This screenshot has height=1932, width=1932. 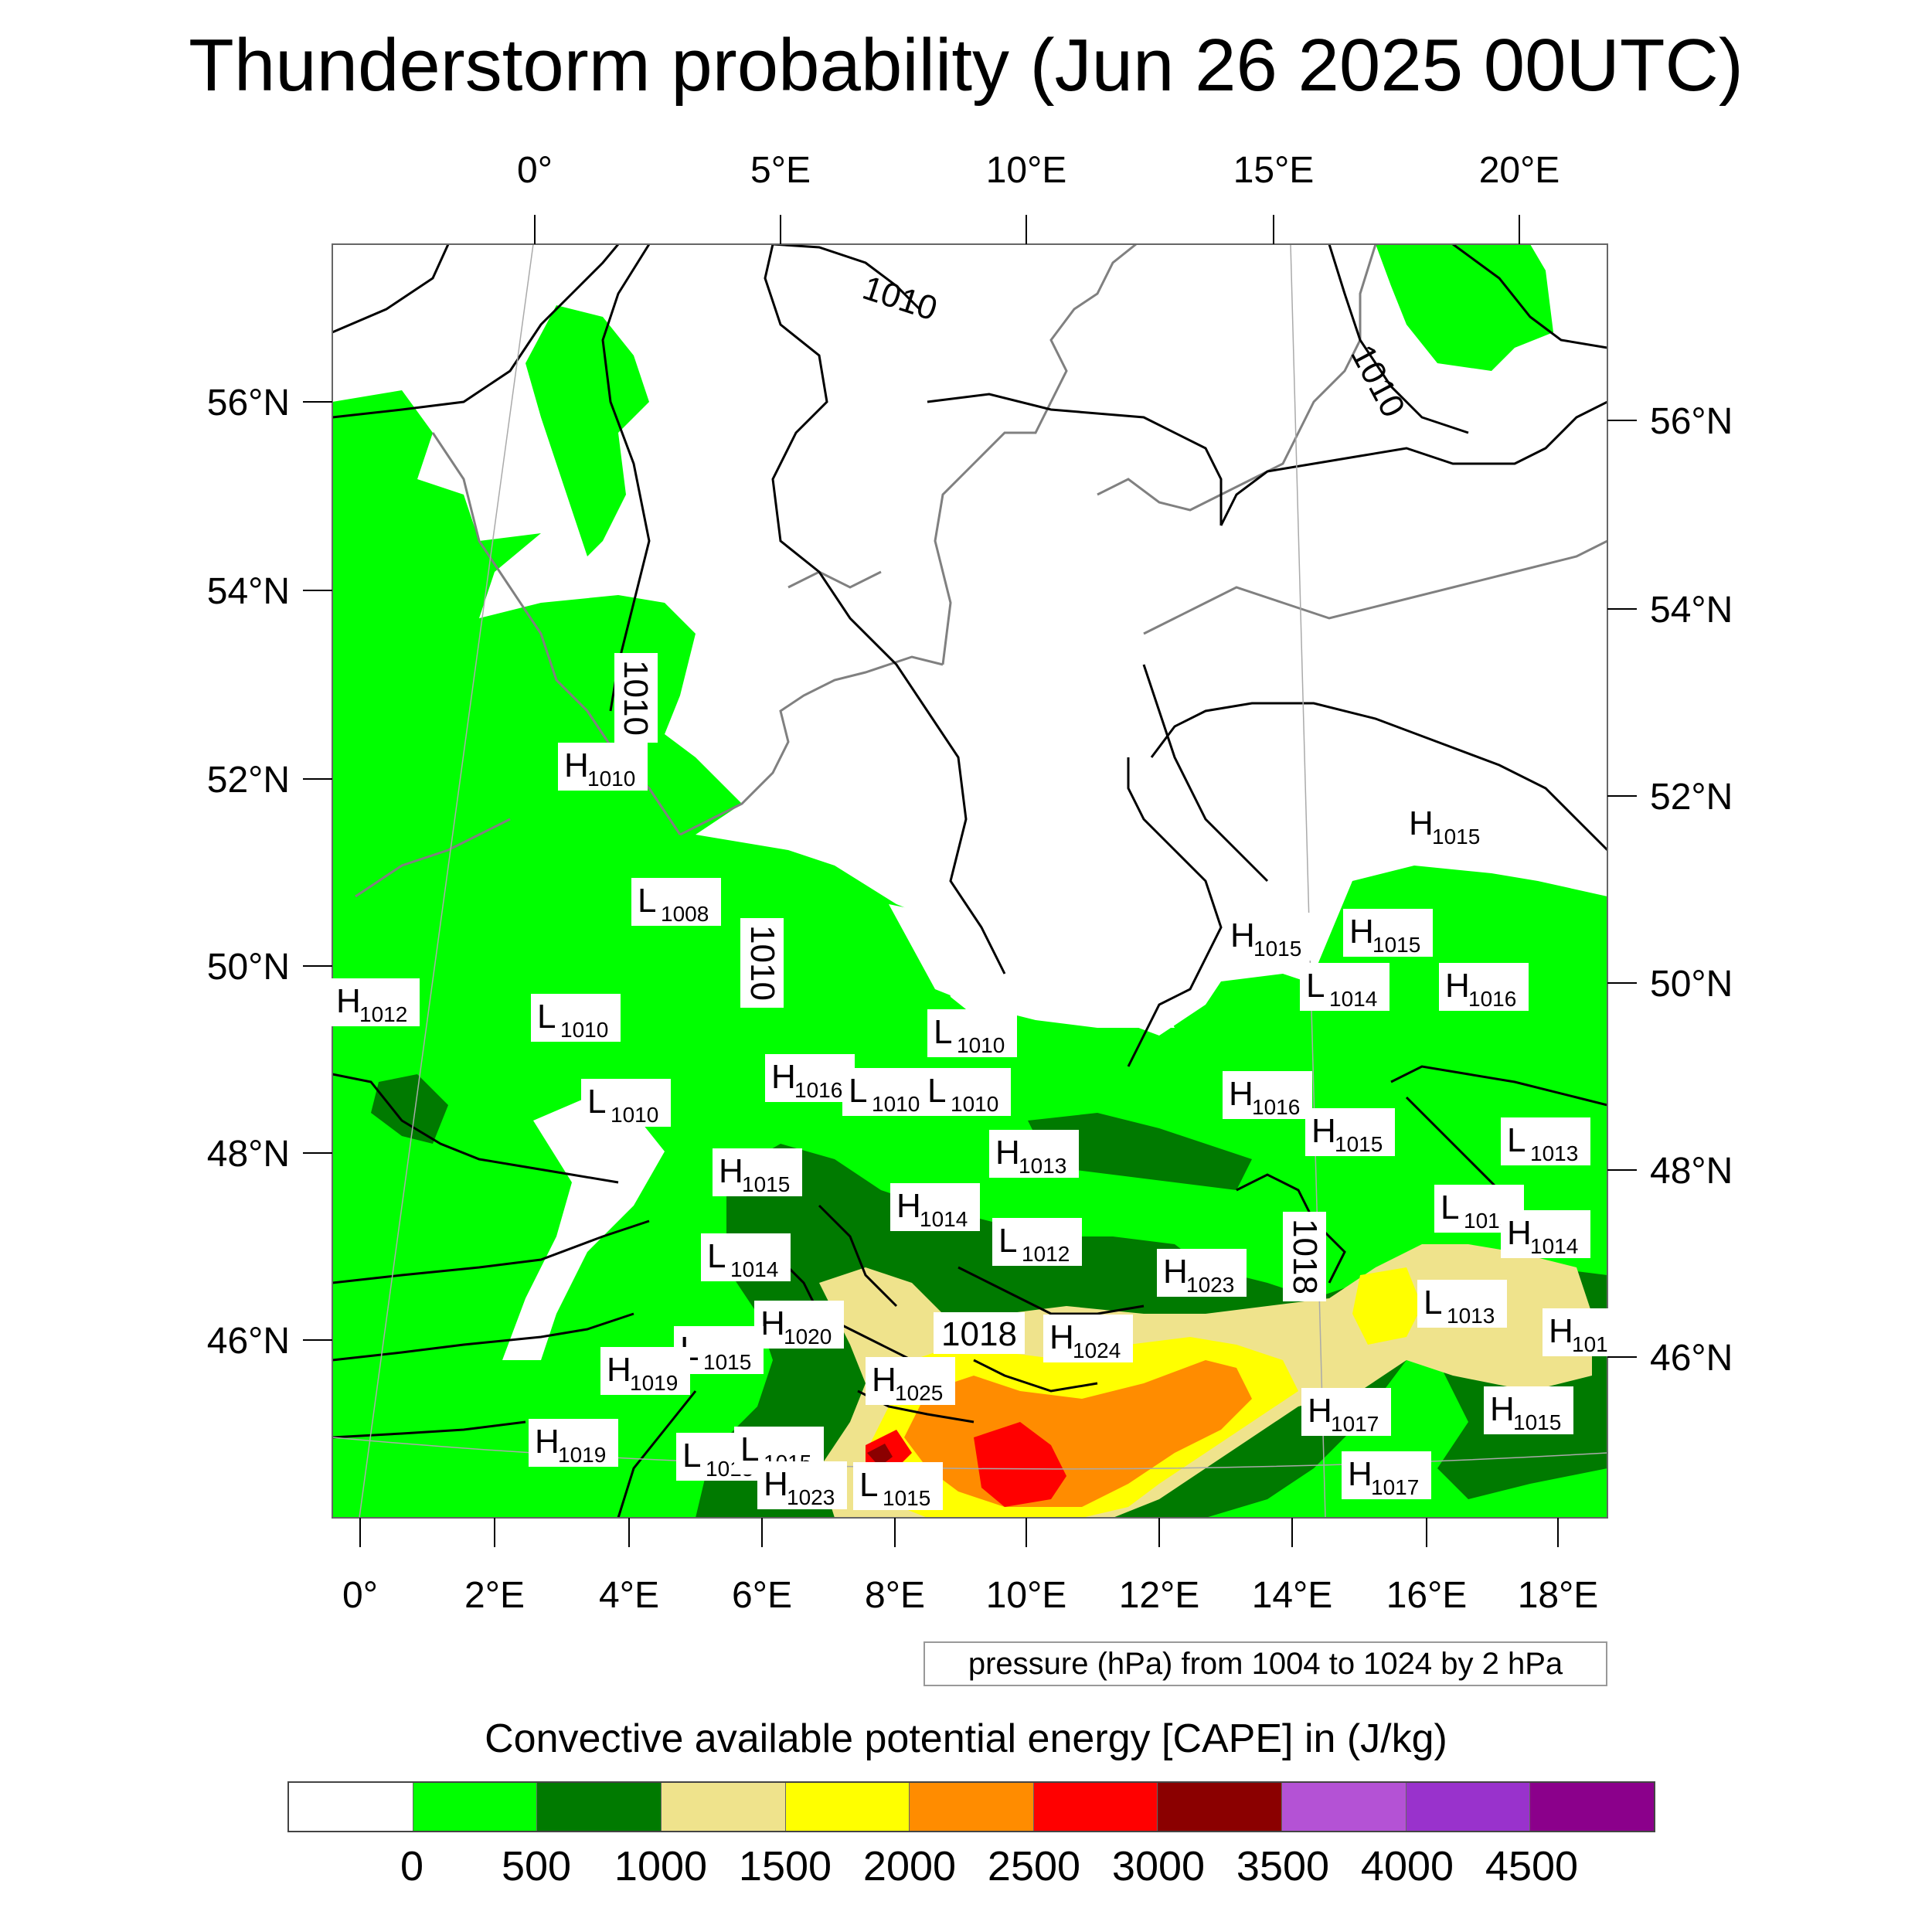 What do you see at coordinates (1274, 170) in the screenshot?
I see `lon-label-top: 15°E` at bounding box center [1274, 170].